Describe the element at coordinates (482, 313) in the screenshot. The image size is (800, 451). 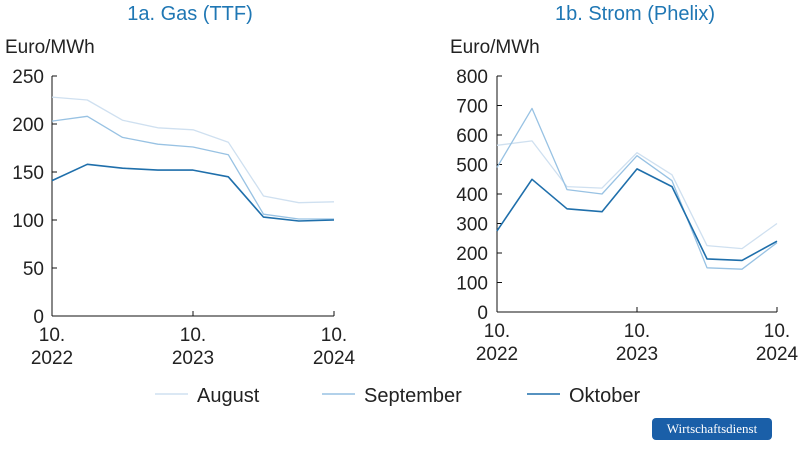
I see `y-tick-label-strom: 0` at that location.